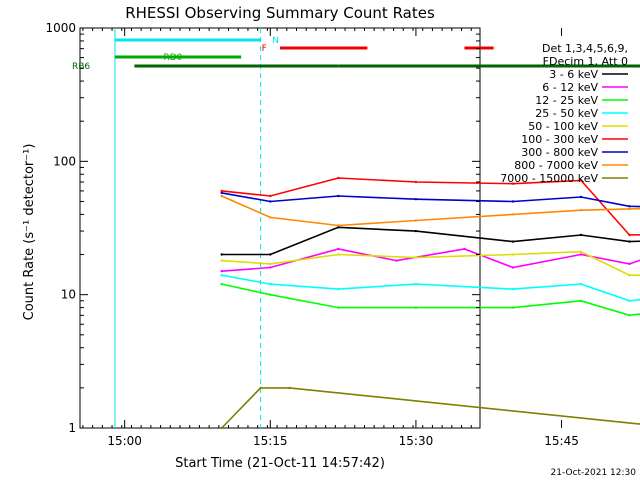 This screenshot has height=480, width=640. Describe the element at coordinates (270, 441) in the screenshot. I see `x-tick-label-1: 15:15` at that location.